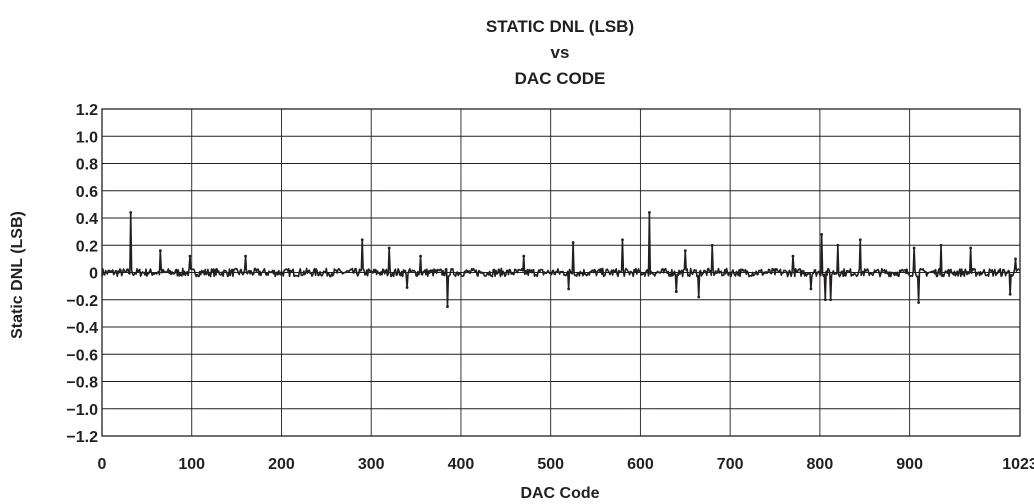 The image size is (1034, 504). Describe the element at coordinates (909, 464) in the screenshot. I see `x-tick-label: 900` at that location.